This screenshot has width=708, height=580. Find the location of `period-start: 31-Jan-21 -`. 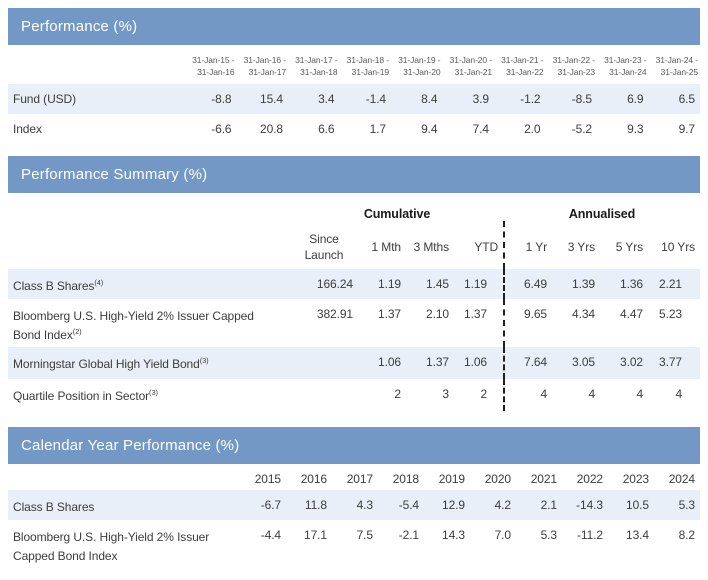

period-start: 31-Jan-21 - is located at coordinates (522, 60).